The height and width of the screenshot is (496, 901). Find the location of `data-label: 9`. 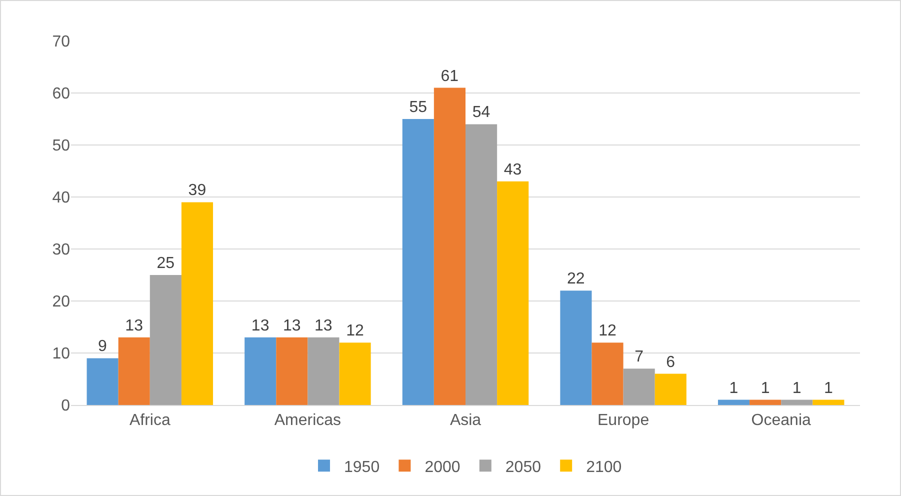

data-label: 9 is located at coordinates (103, 347).